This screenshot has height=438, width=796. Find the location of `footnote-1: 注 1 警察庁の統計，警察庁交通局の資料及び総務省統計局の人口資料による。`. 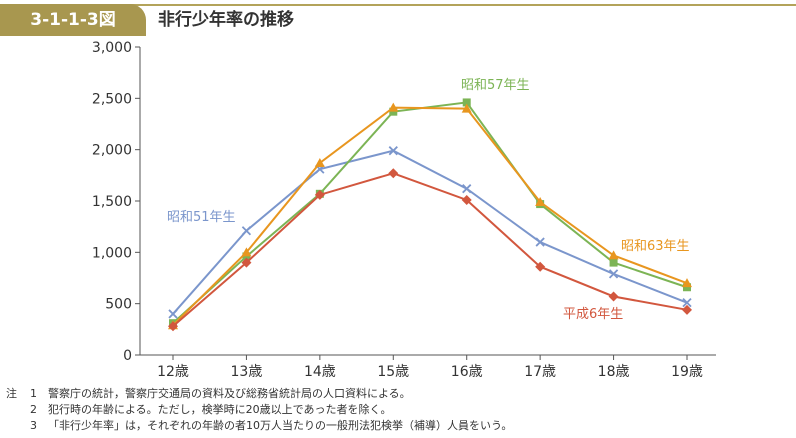

footnote-1: 注 1 警察庁の統計，警察庁交通局の資料及び総務省統計局の人口資料による。 is located at coordinates (259, 394).